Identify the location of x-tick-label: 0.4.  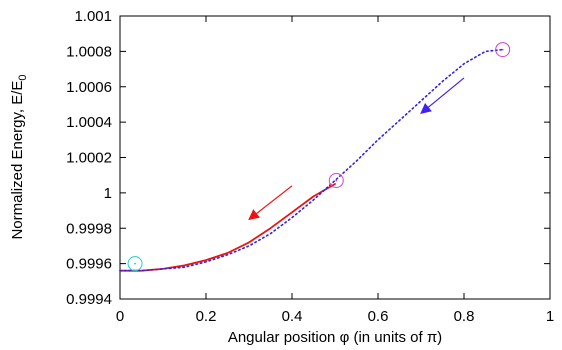
(292, 316).